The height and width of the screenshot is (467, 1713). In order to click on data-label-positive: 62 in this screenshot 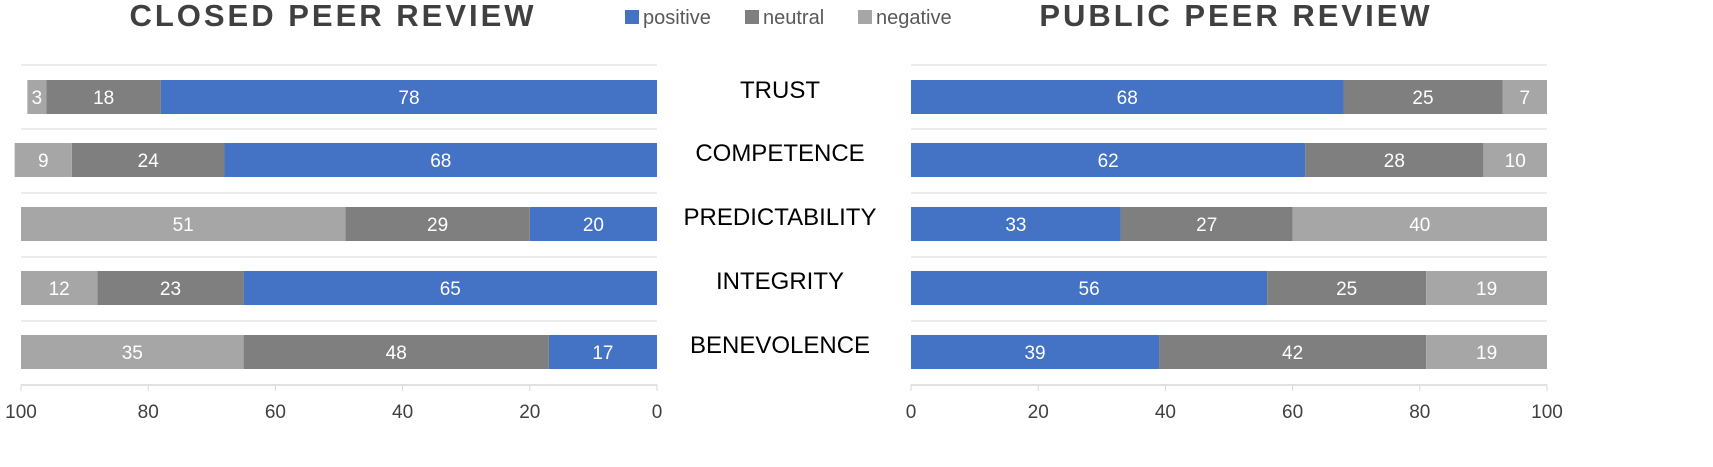, I will do `click(1108, 161)`.